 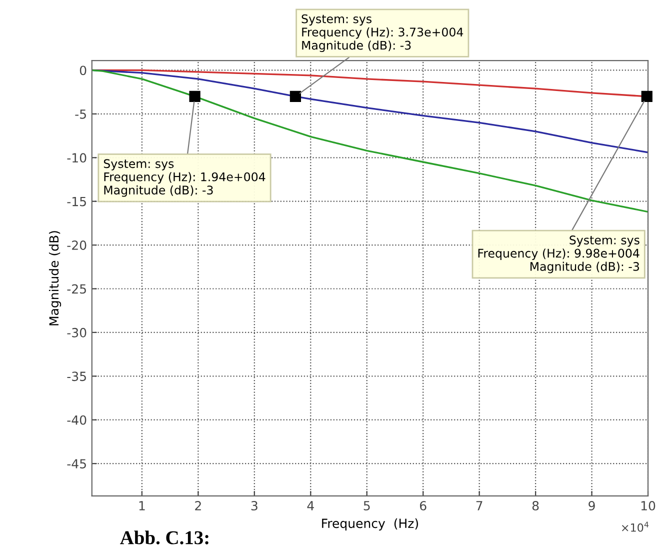 What do you see at coordinates (76, 289) in the screenshot?
I see `y-tick-label: -25` at bounding box center [76, 289].